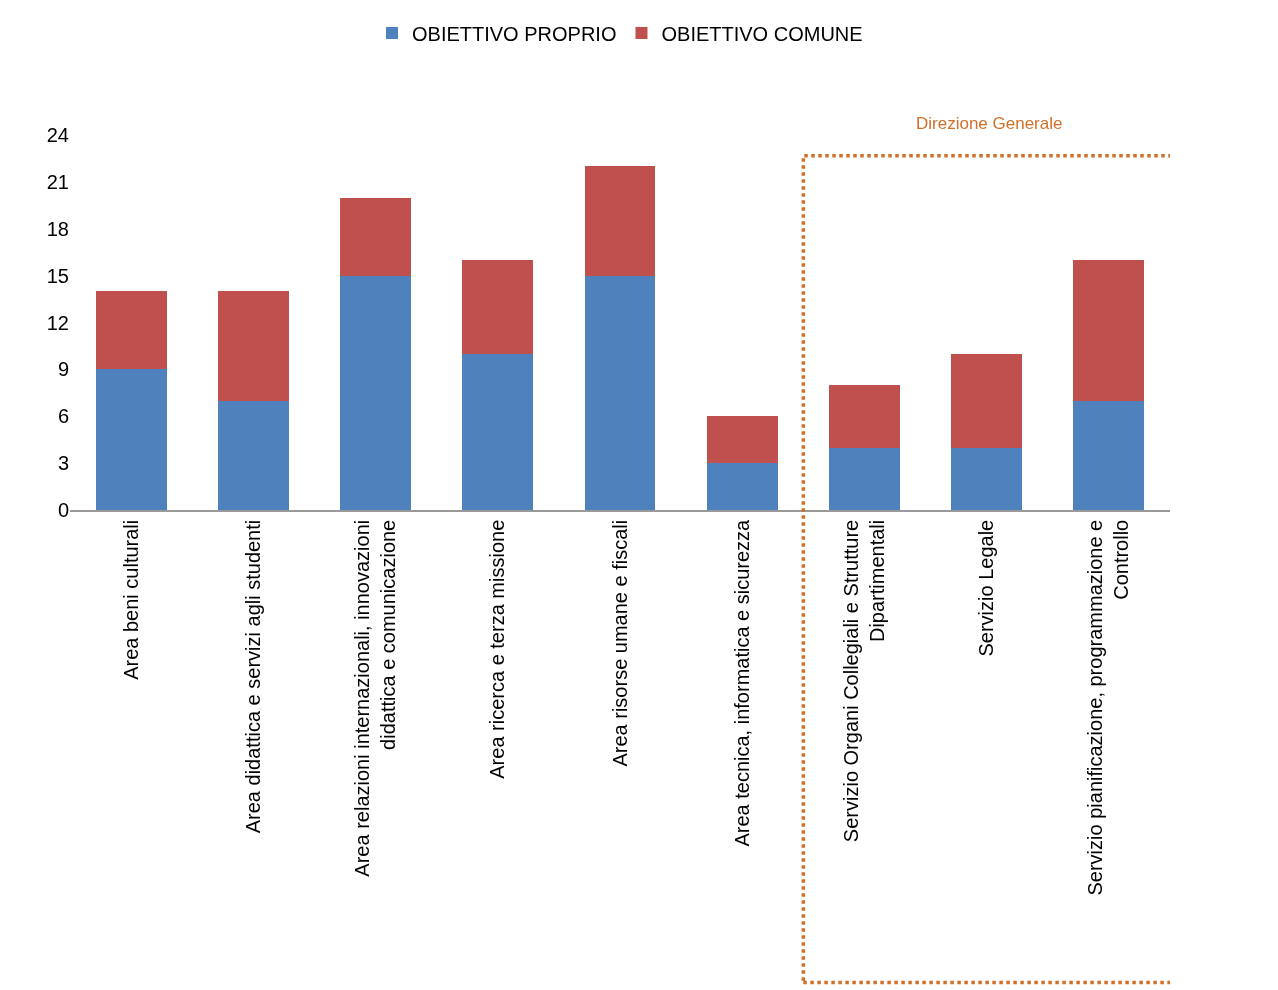 The image size is (1278, 990). I want to click on x-tick-label: Servizio Organi Collegiali e Strutture Dipartimentali, so click(863, 681).